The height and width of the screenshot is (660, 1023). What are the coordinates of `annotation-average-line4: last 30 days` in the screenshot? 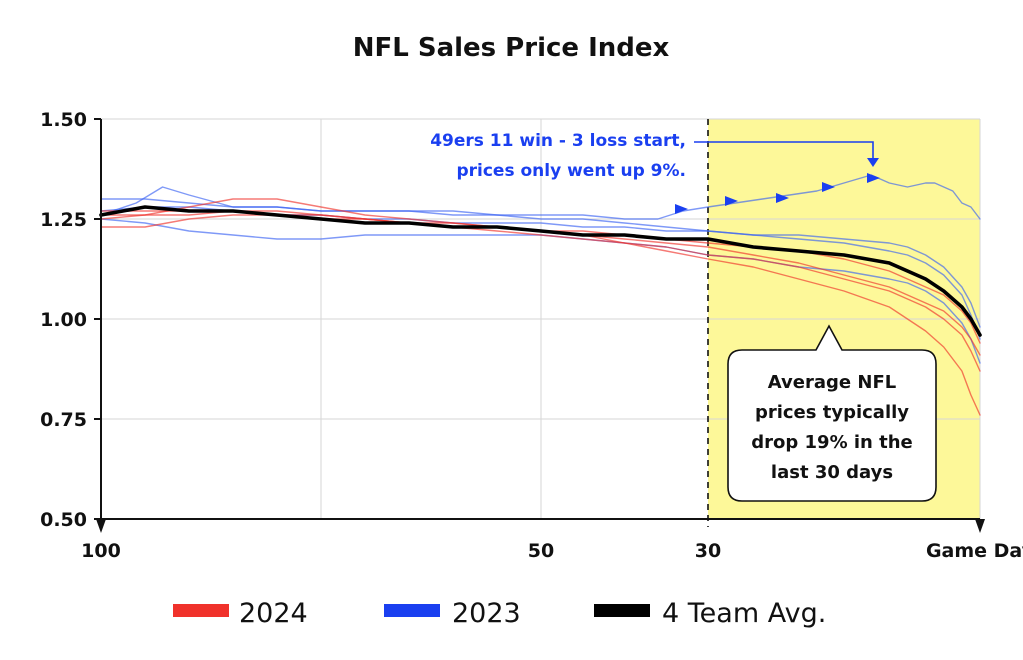 It's located at (832, 472).